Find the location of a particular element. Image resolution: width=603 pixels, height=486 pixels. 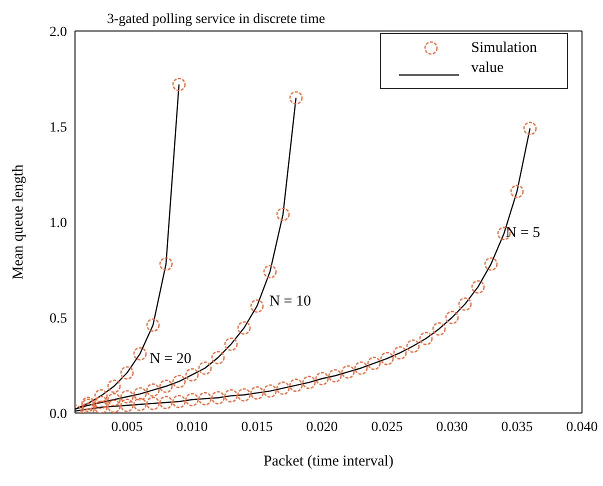

y-axis-title: Mean queue length is located at coordinates (18, 222).